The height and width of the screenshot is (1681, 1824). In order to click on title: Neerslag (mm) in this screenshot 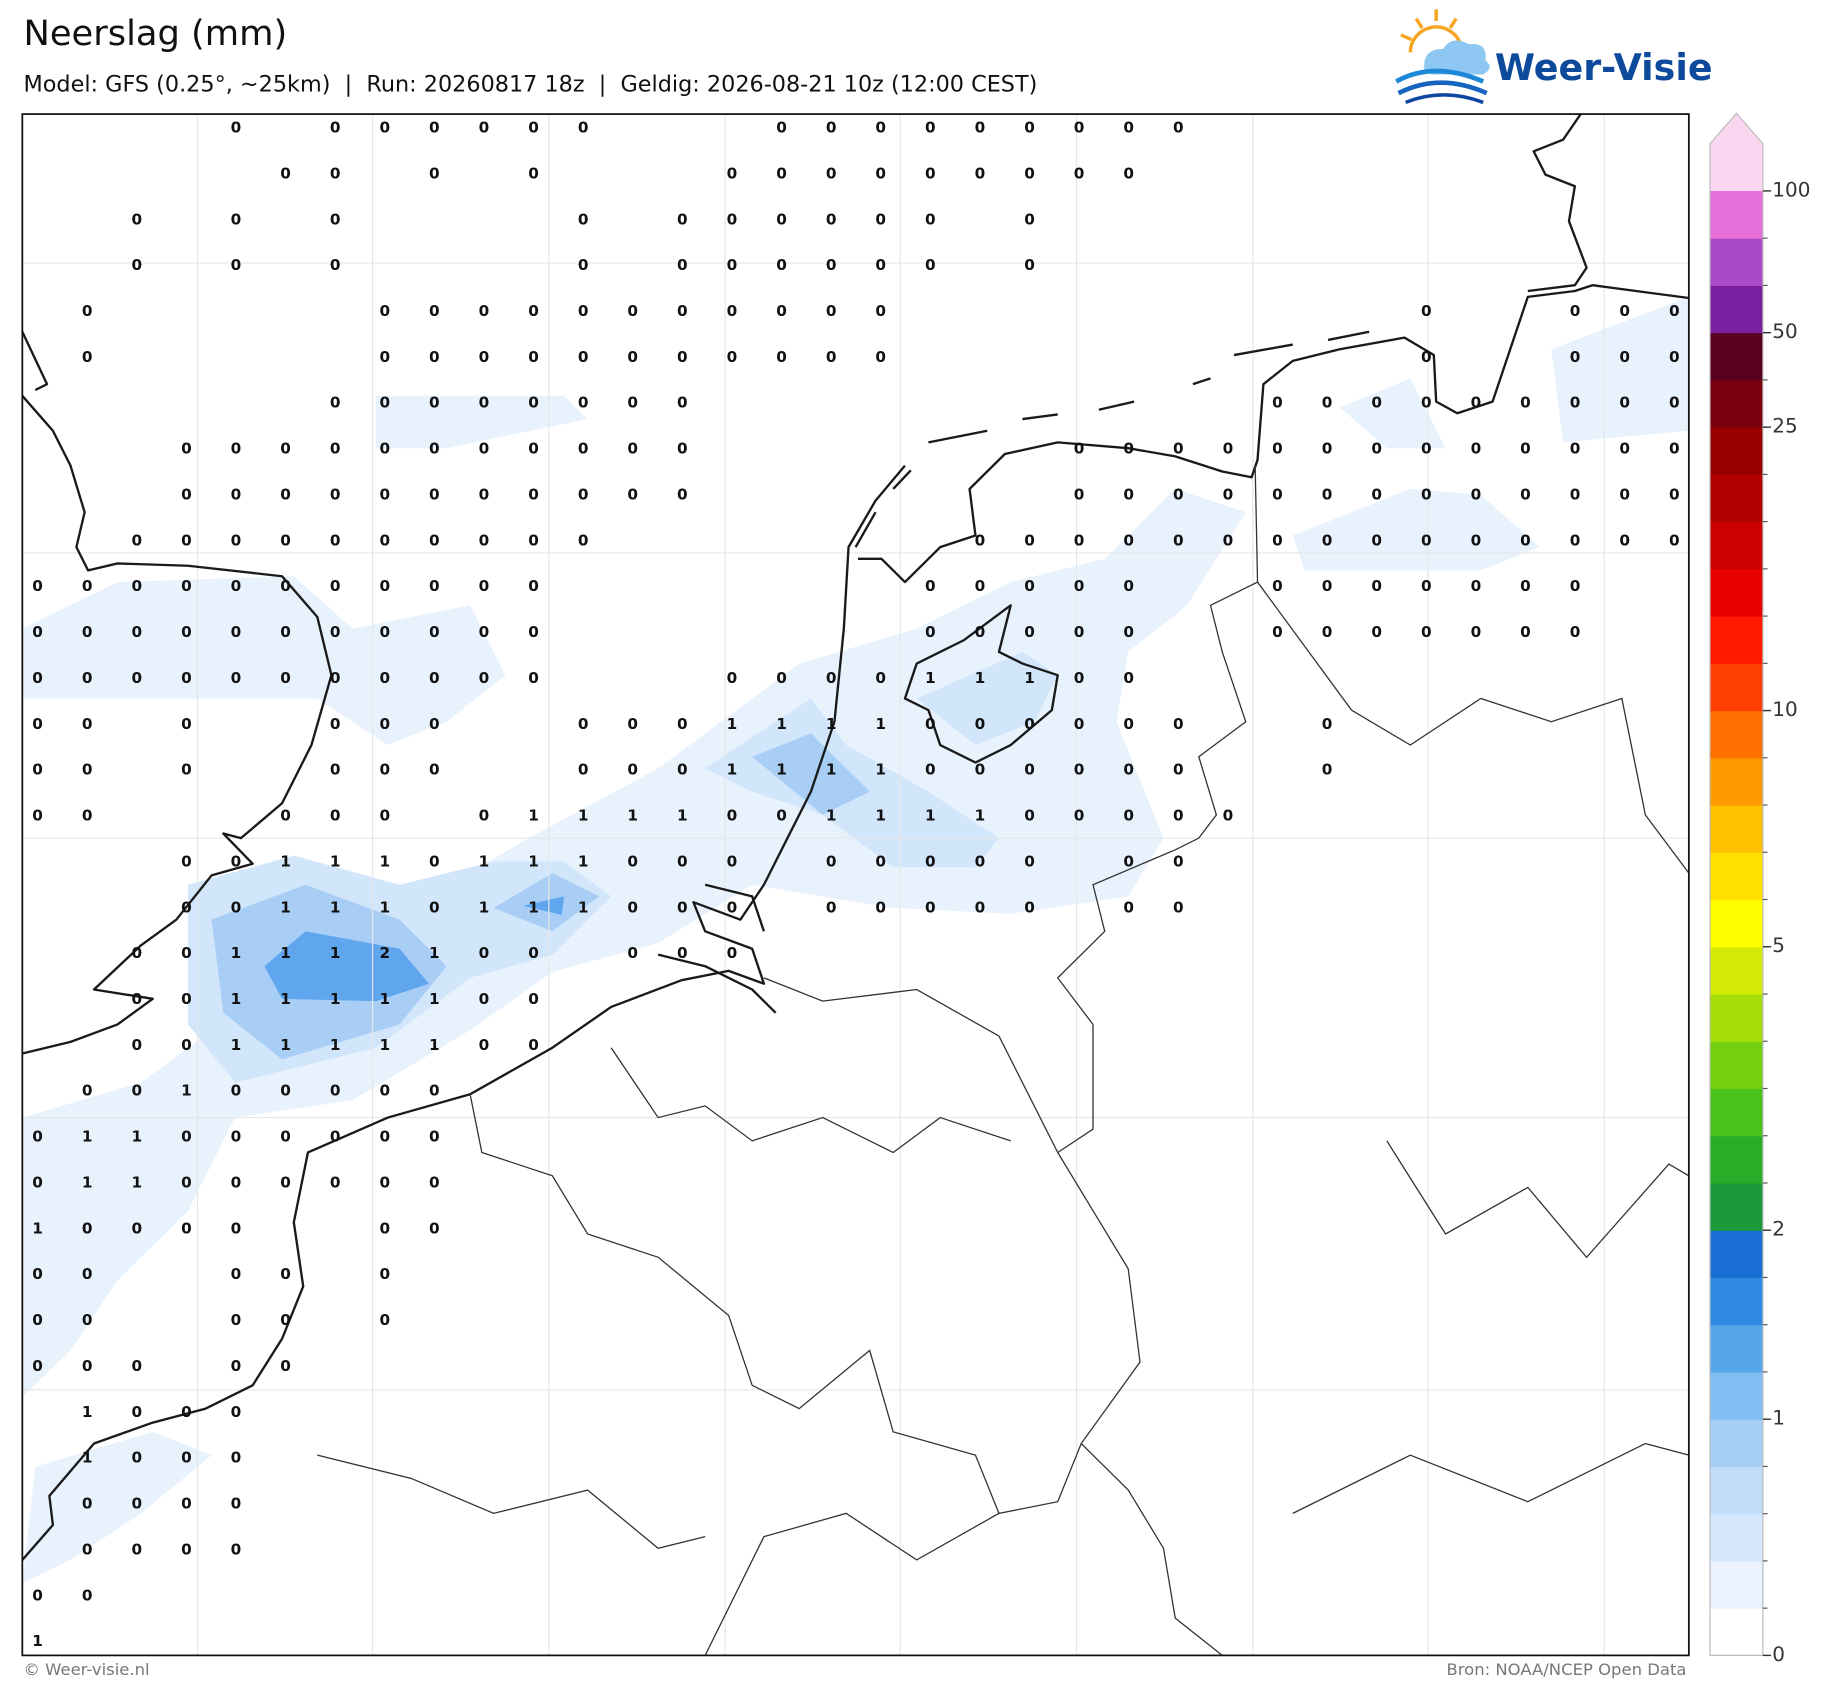, I will do `click(156, 33)`.